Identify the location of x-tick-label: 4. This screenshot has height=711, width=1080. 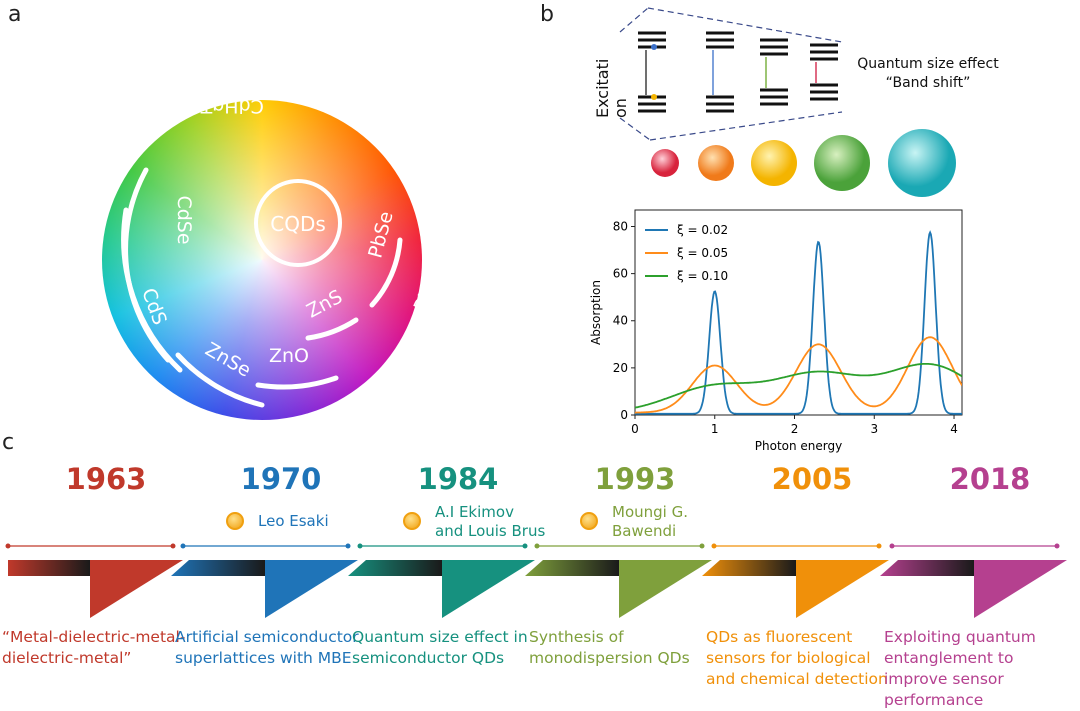
(954, 429).